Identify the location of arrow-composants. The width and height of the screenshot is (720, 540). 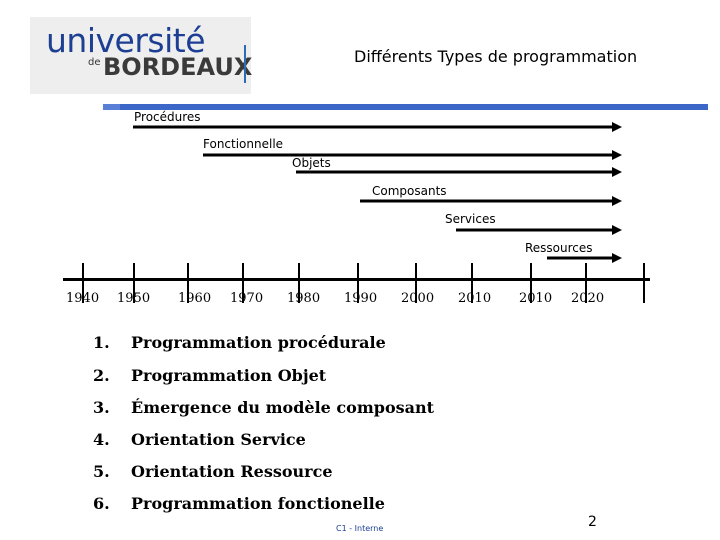
(491, 201).